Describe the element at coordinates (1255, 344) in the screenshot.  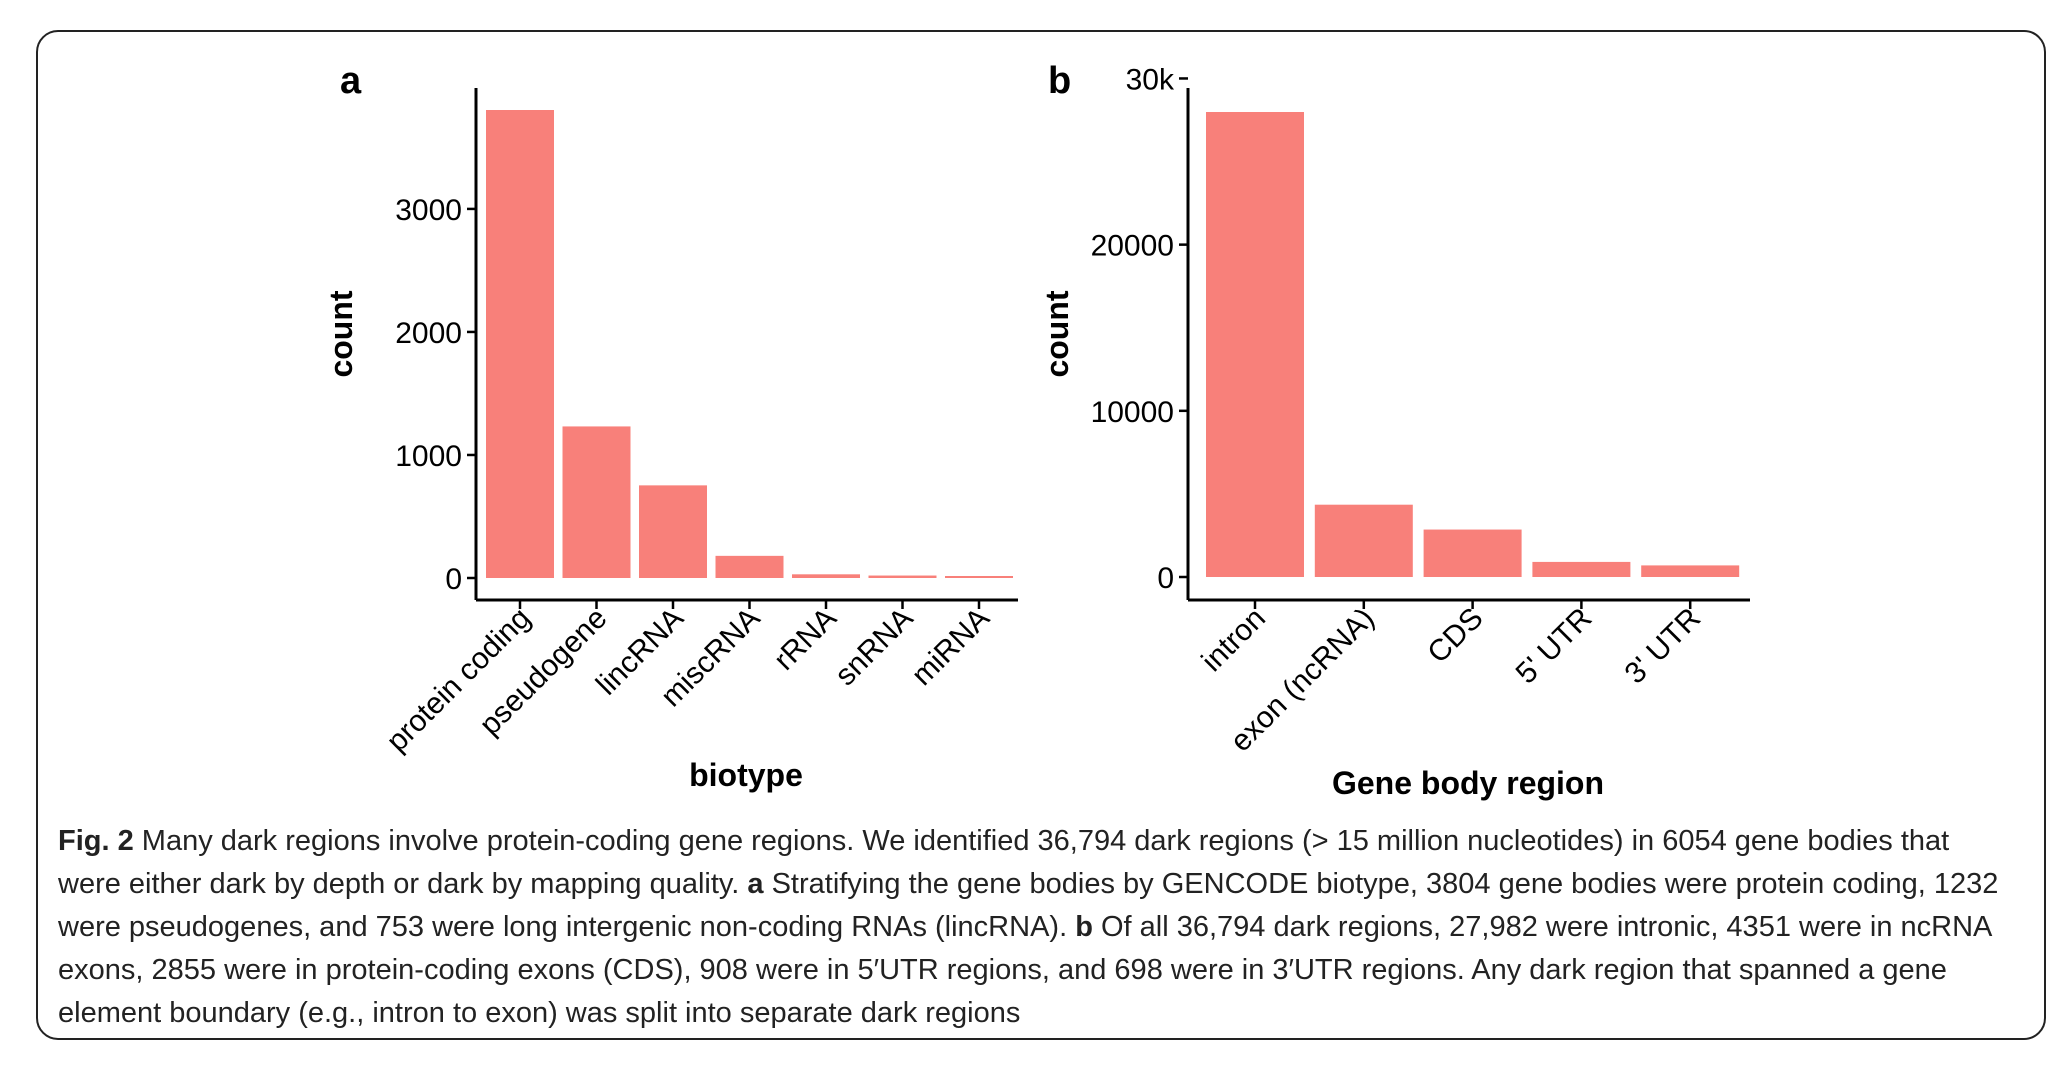
I see `bar-intron` at that location.